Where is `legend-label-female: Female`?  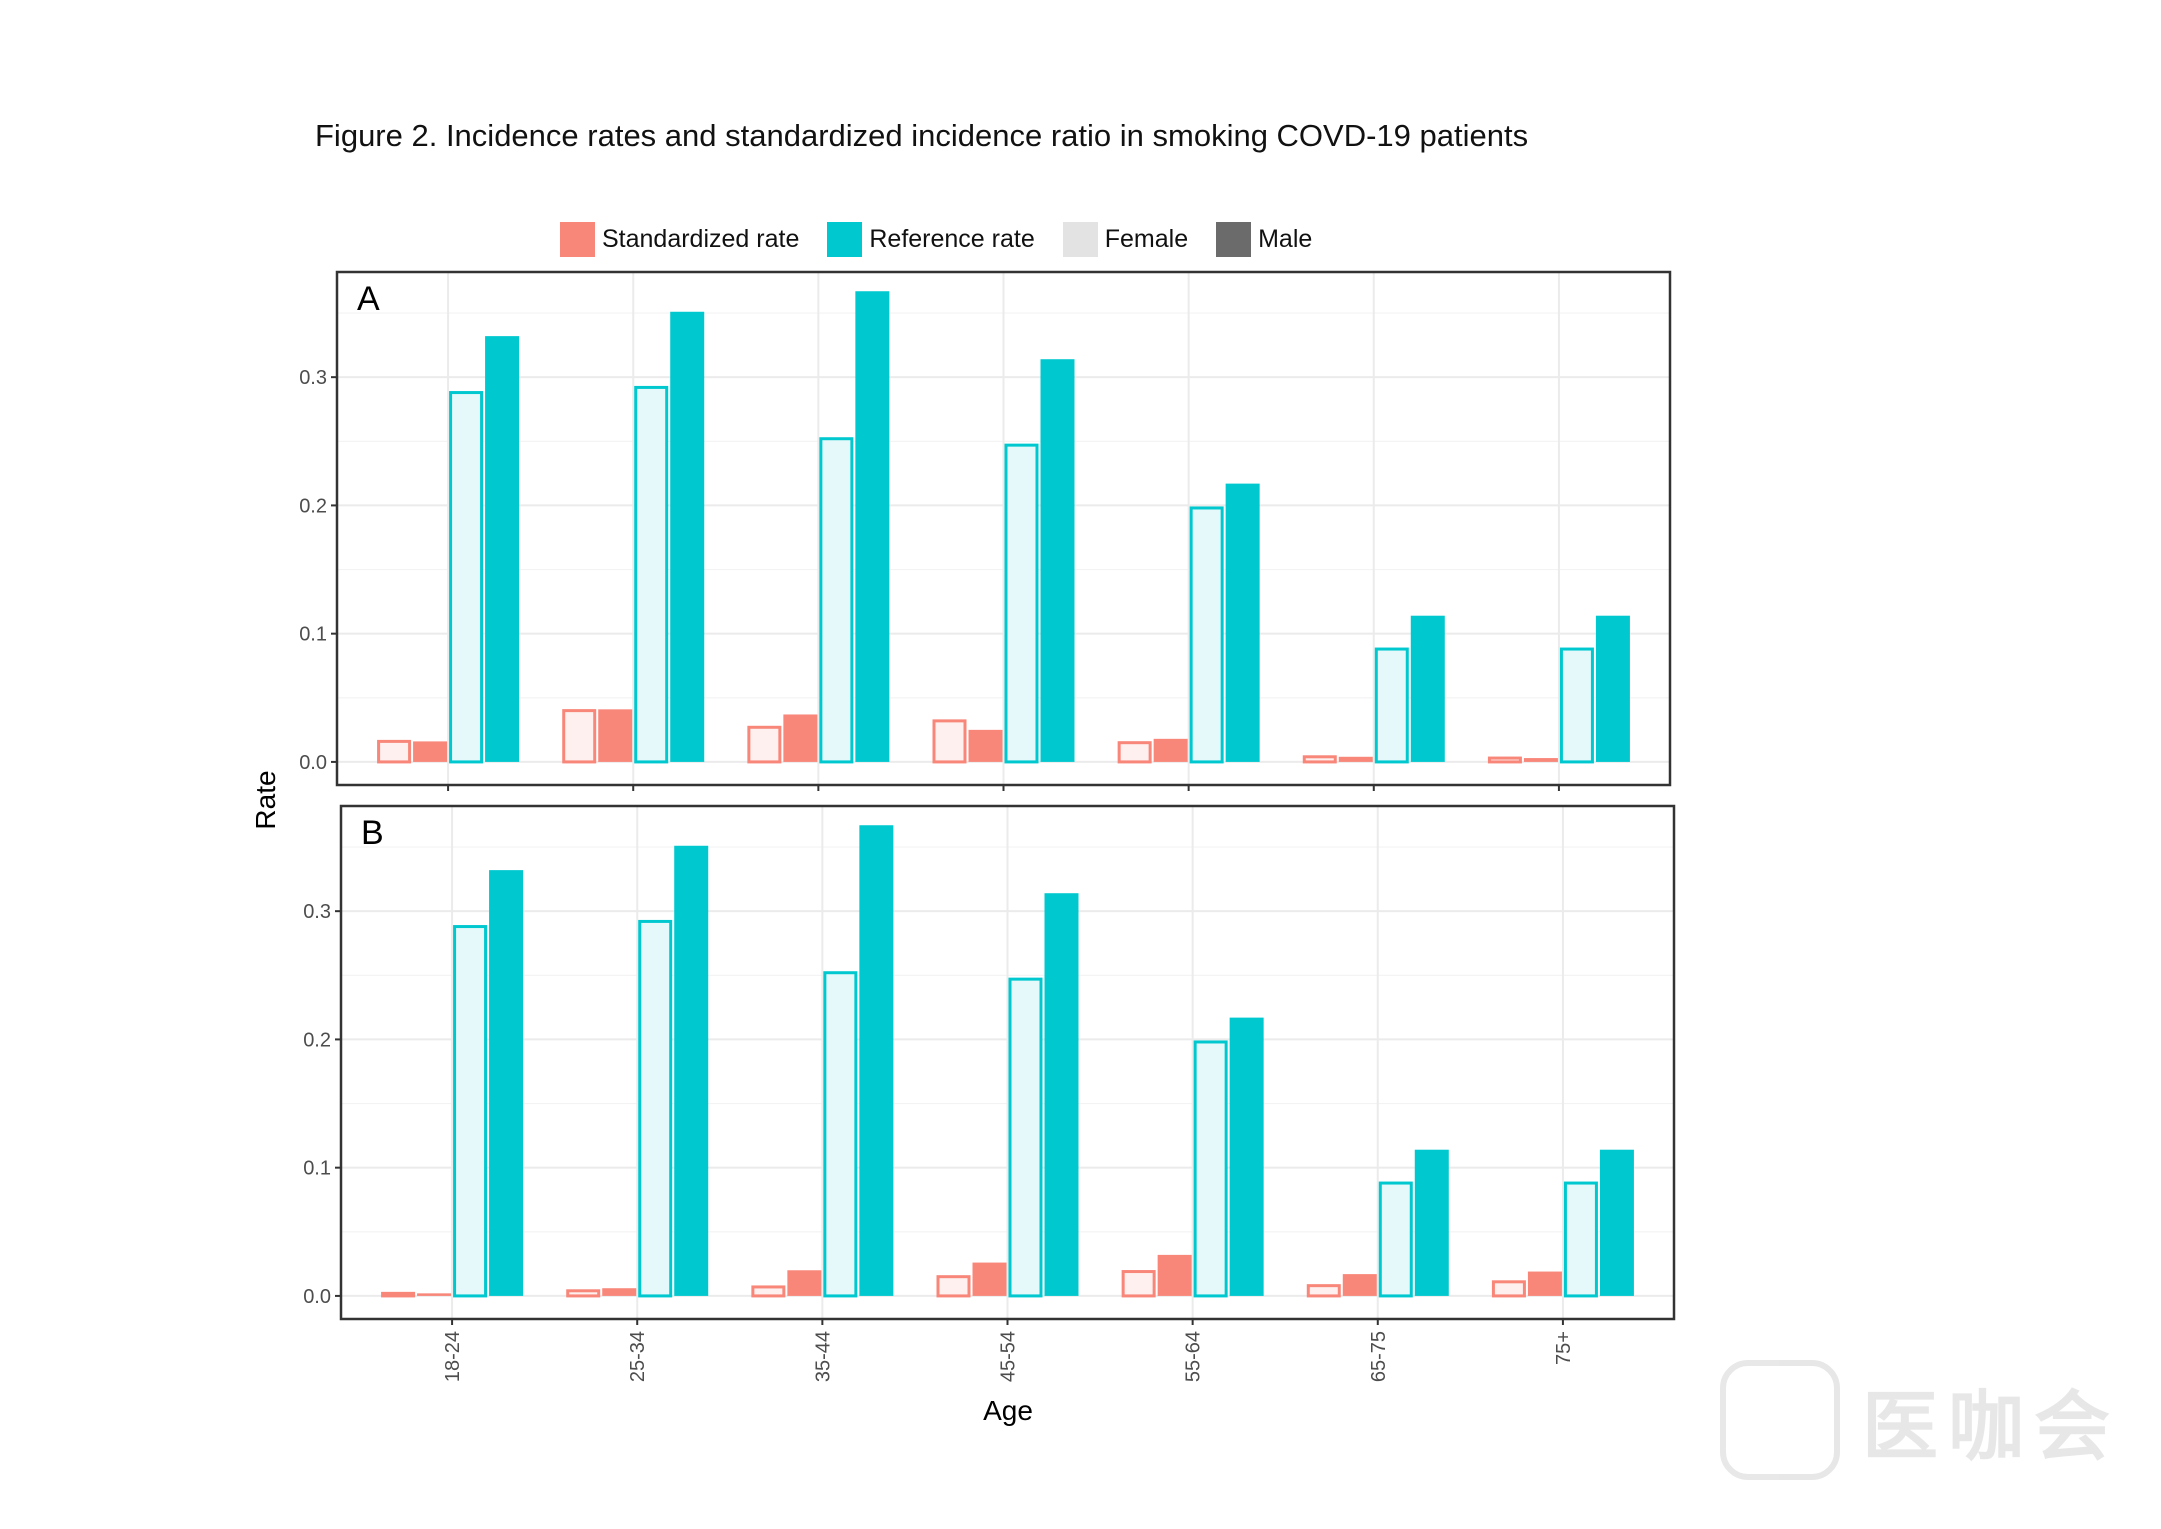
legend-label-female: Female is located at coordinates (1146, 238).